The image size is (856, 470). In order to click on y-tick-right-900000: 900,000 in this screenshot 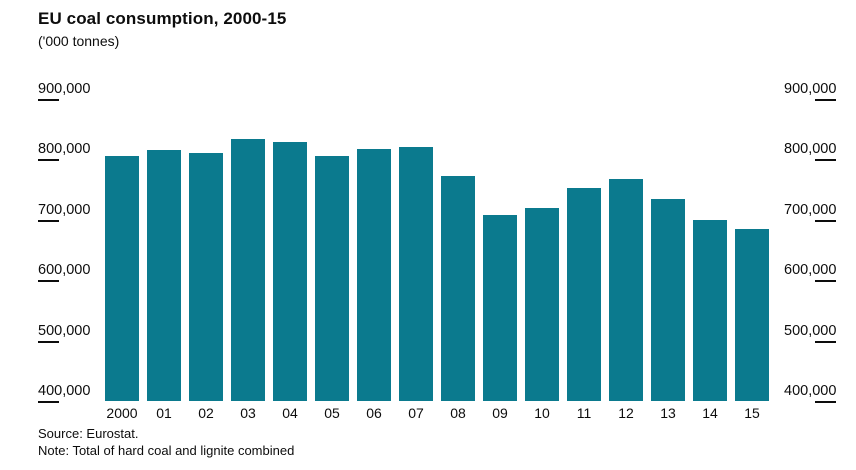, I will do `click(810, 91)`.